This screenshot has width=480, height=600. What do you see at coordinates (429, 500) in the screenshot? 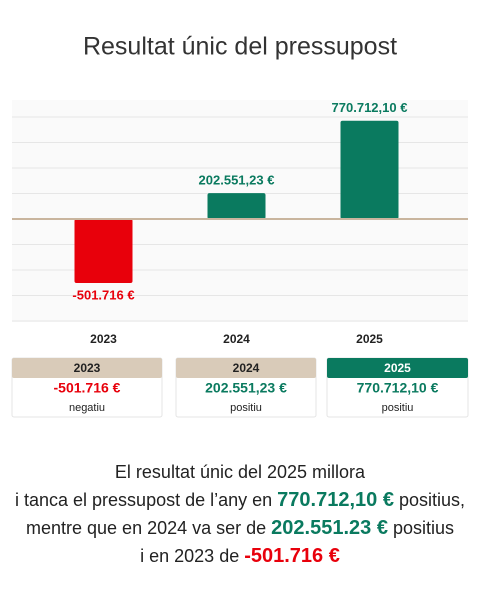
I see `summary-text: positius,` at bounding box center [429, 500].